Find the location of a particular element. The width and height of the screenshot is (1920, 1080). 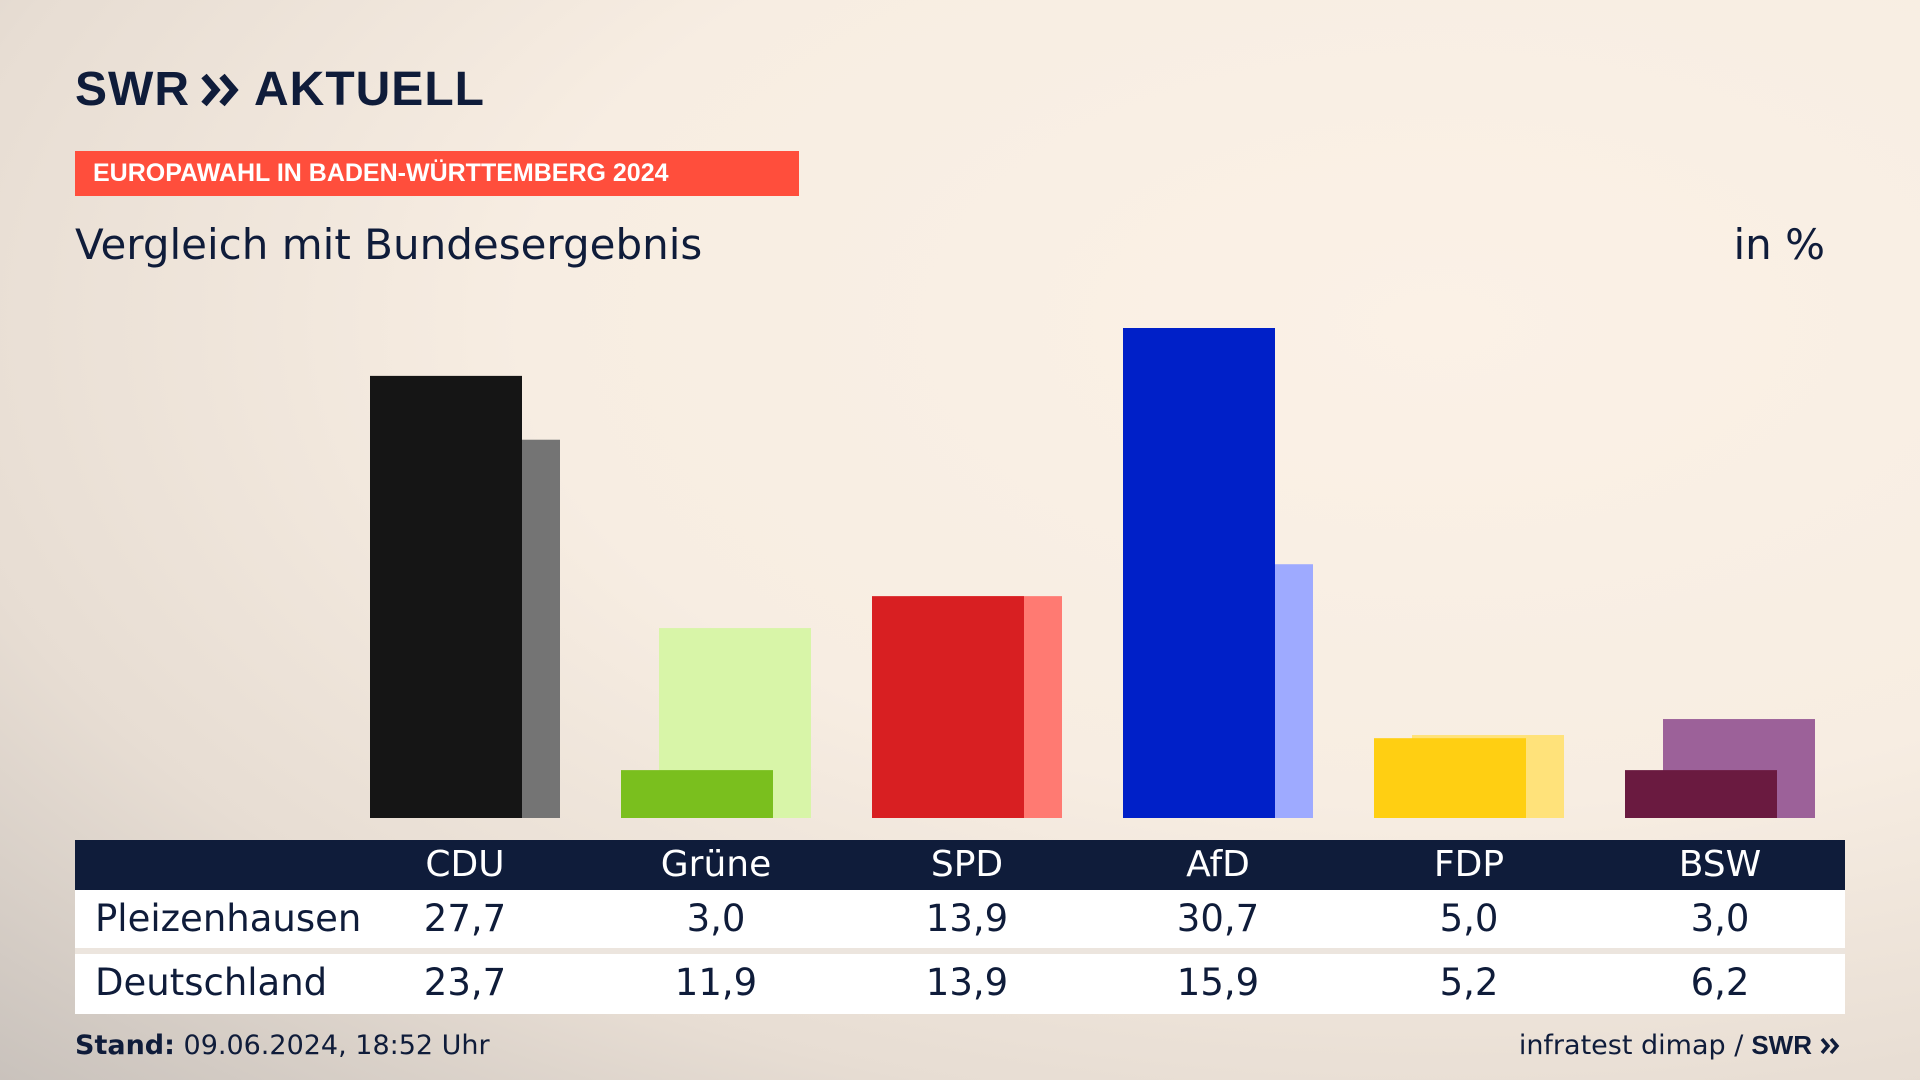

value-pleizenhausen-grüne: 3,0 is located at coordinates (716, 918).